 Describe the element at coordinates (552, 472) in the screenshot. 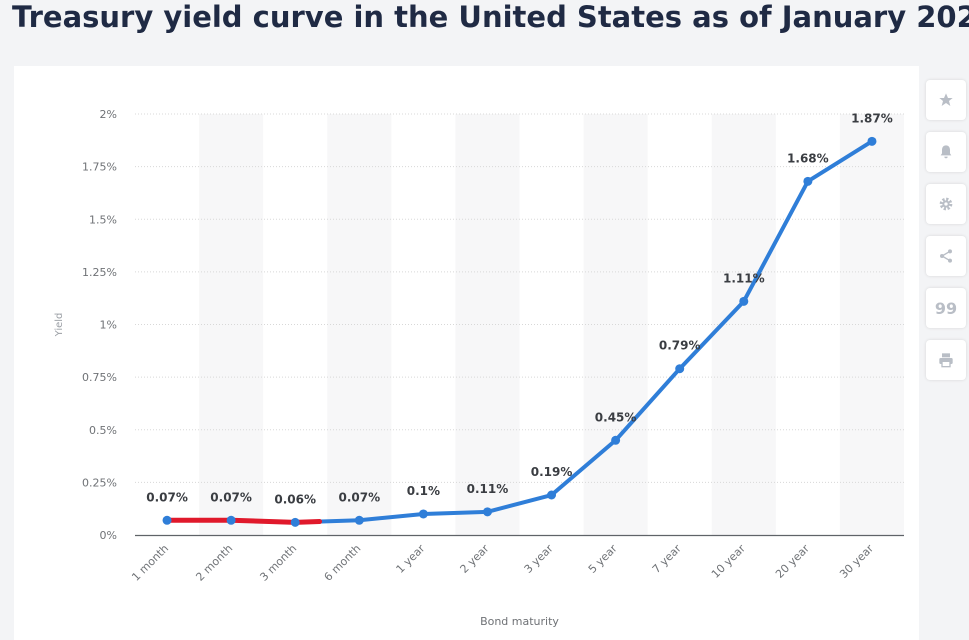

I see `data-label: 0.19%` at that location.